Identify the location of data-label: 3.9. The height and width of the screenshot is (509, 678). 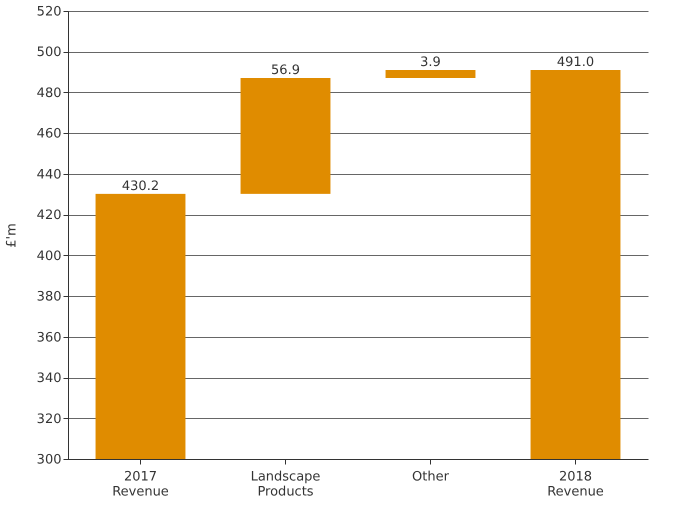
(430, 62).